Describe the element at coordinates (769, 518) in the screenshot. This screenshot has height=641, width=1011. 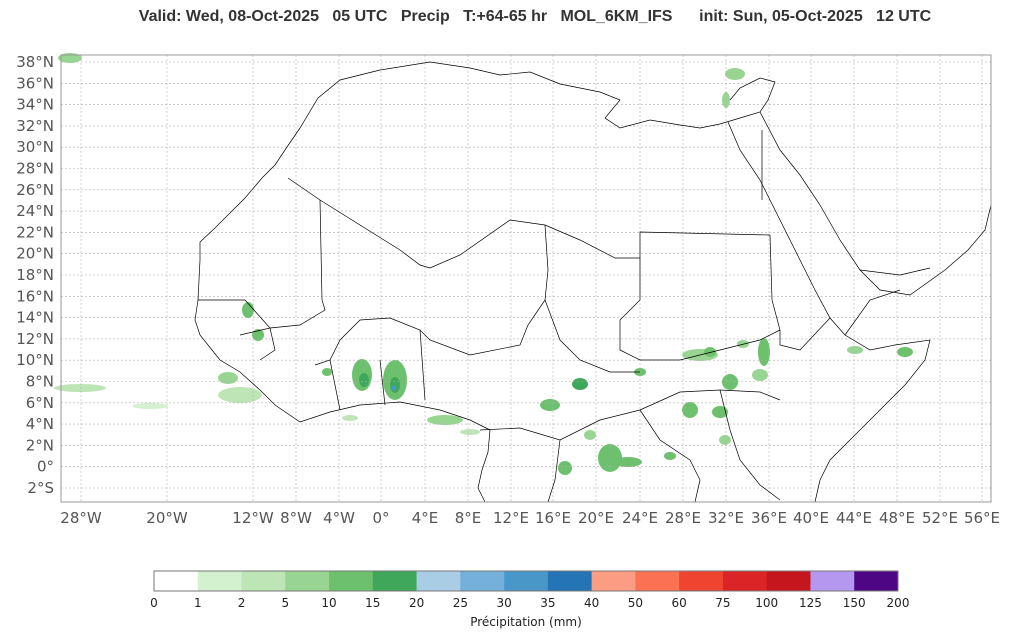
I see `lon-label: 36°E` at that location.